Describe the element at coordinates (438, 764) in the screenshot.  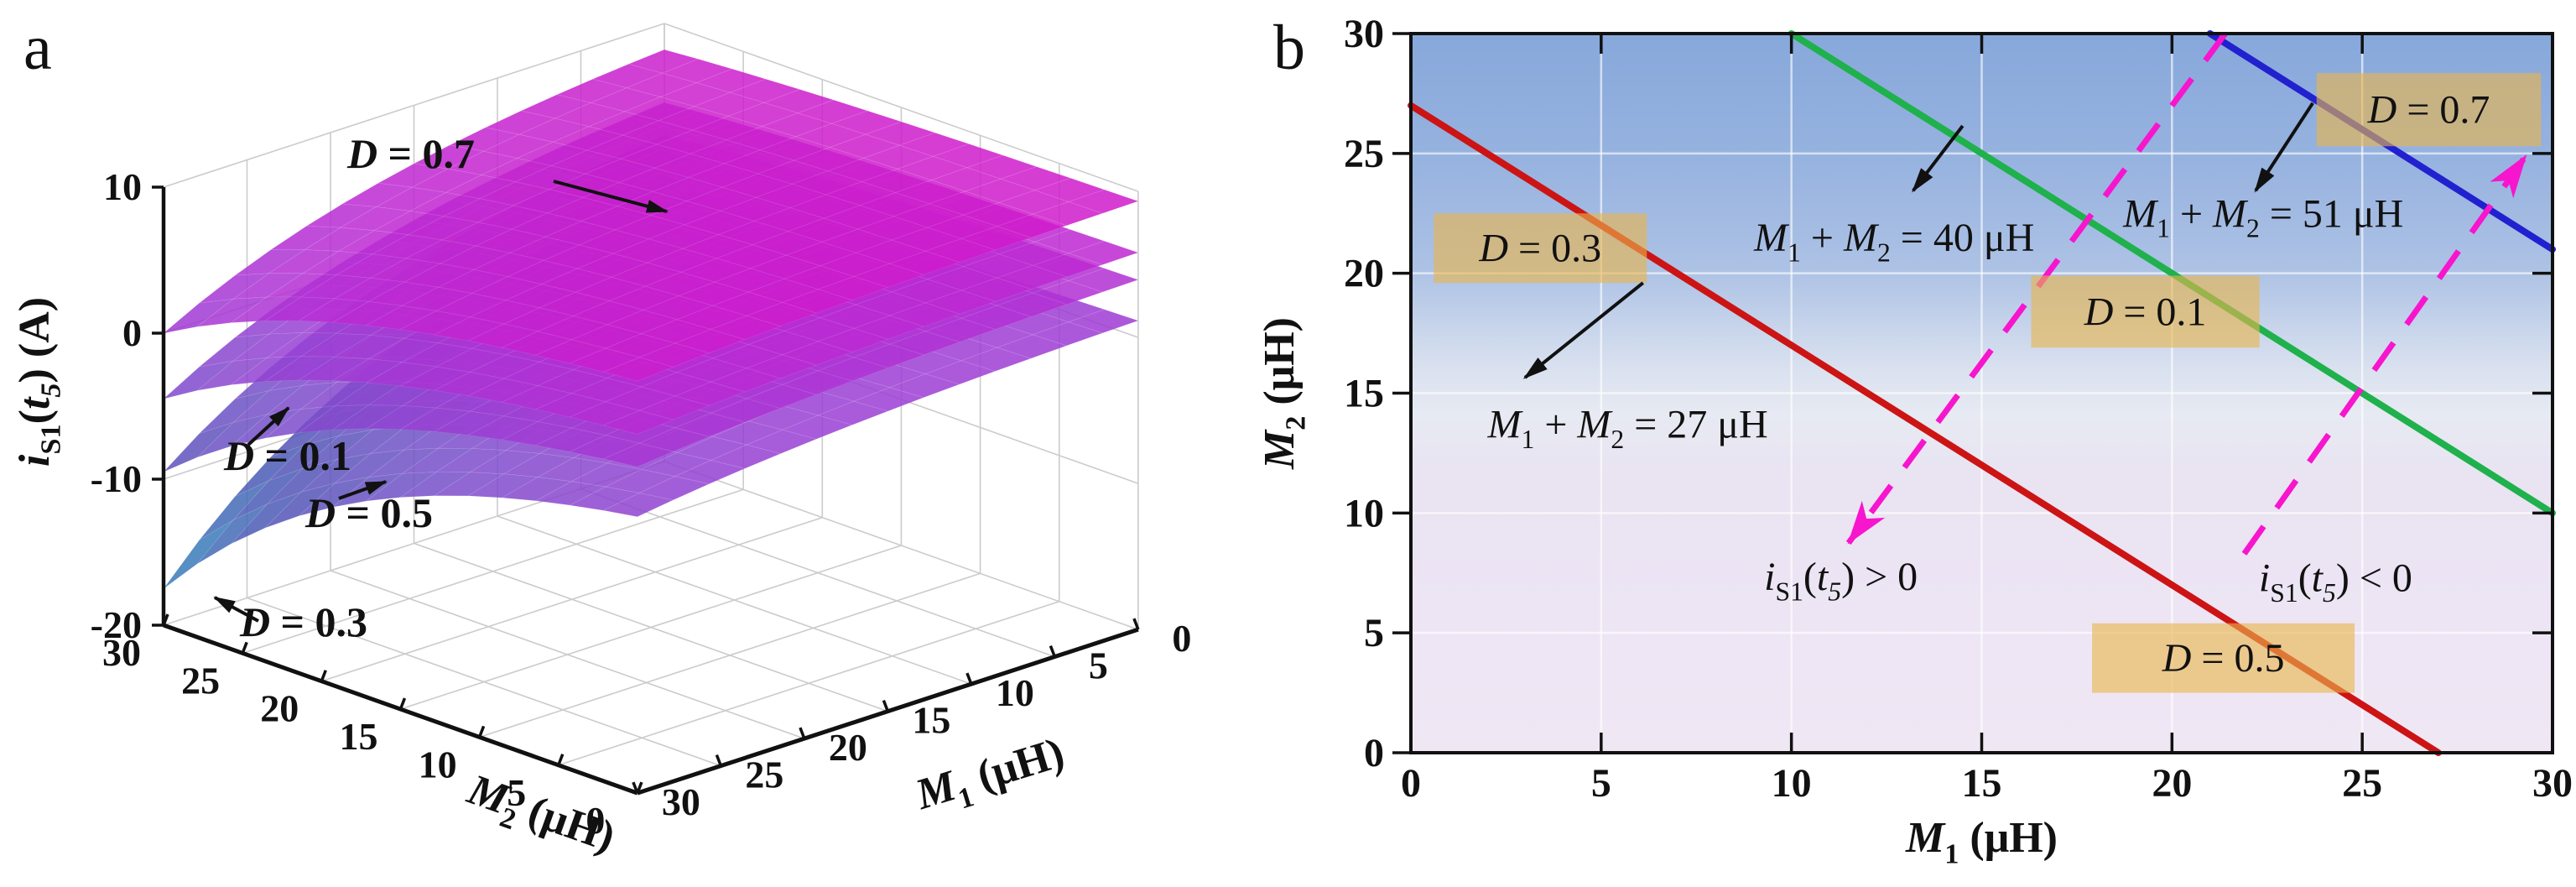
I see `m2-tick-label: 10` at that location.